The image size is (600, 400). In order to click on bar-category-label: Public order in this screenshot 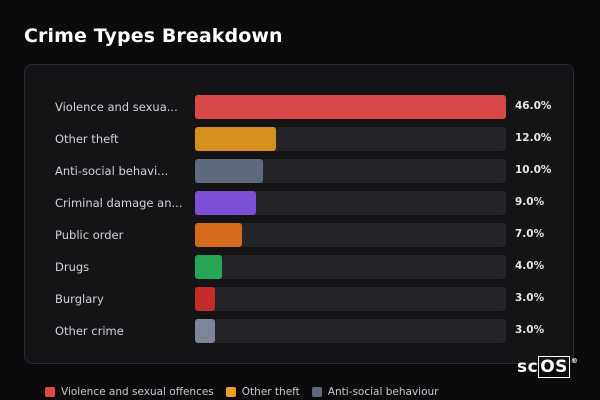, I will do `click(89, 235)`.